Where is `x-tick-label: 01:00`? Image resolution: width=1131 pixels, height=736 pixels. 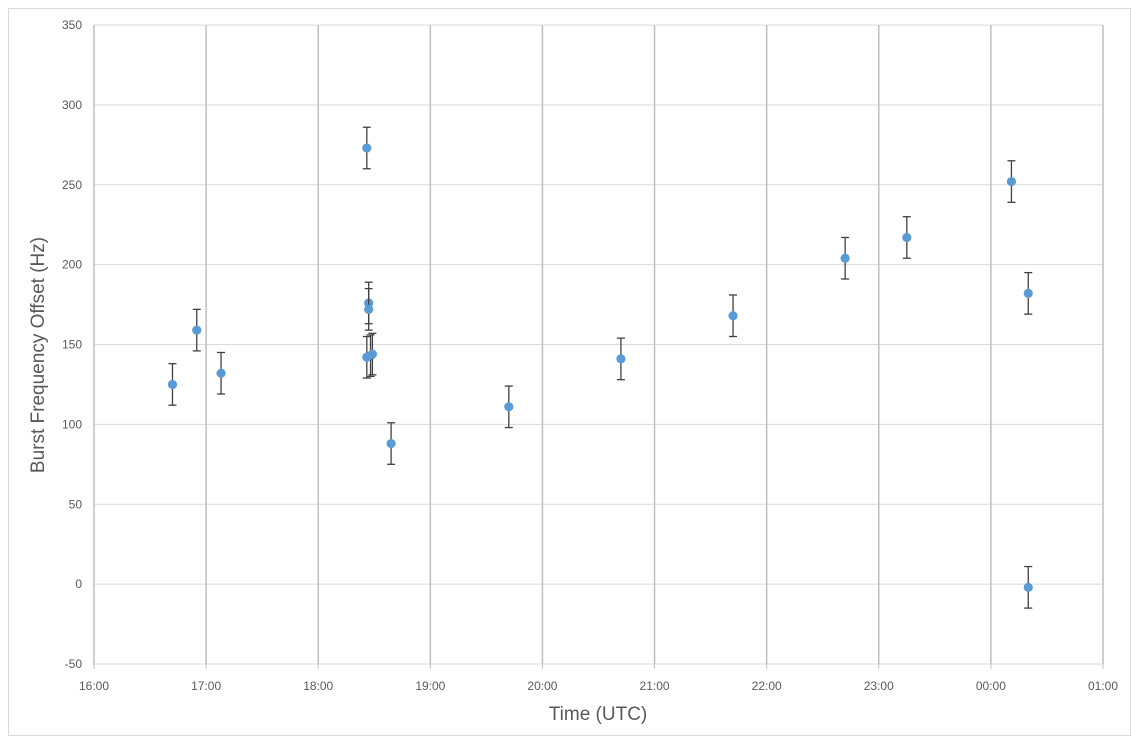 x-tick-label: 01:00 is located at coordinates (1103, 686).